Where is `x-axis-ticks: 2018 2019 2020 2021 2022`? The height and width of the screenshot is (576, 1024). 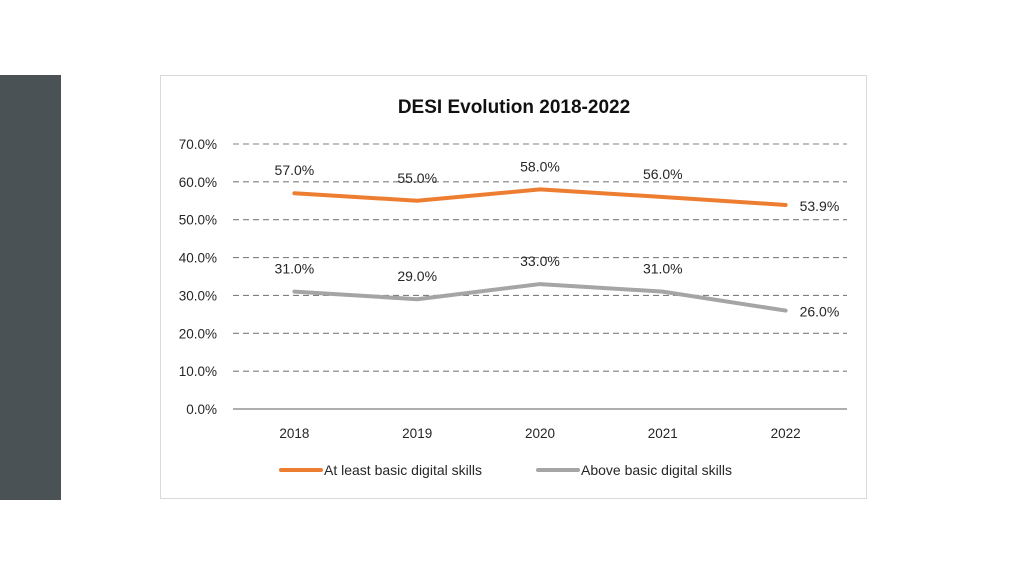
x-axis-ticks: 2018 2019 2020 2021 2022 is located at coordinates (539, 433).